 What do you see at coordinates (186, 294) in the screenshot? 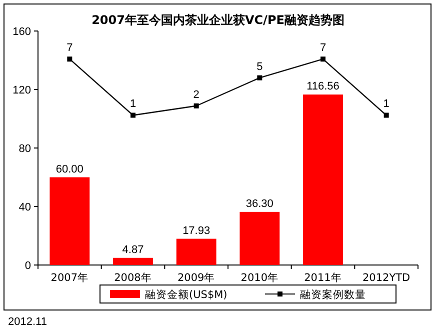
I see `legend-label: 融资金额(US$M)` at bounding box center [186, 294].